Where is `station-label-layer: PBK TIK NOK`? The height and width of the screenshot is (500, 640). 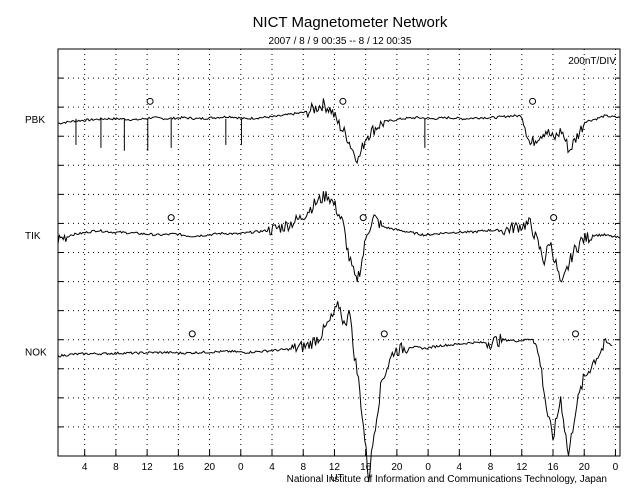 station-label-layer: PBK TIK NOK is located at coordinates (36, 237).